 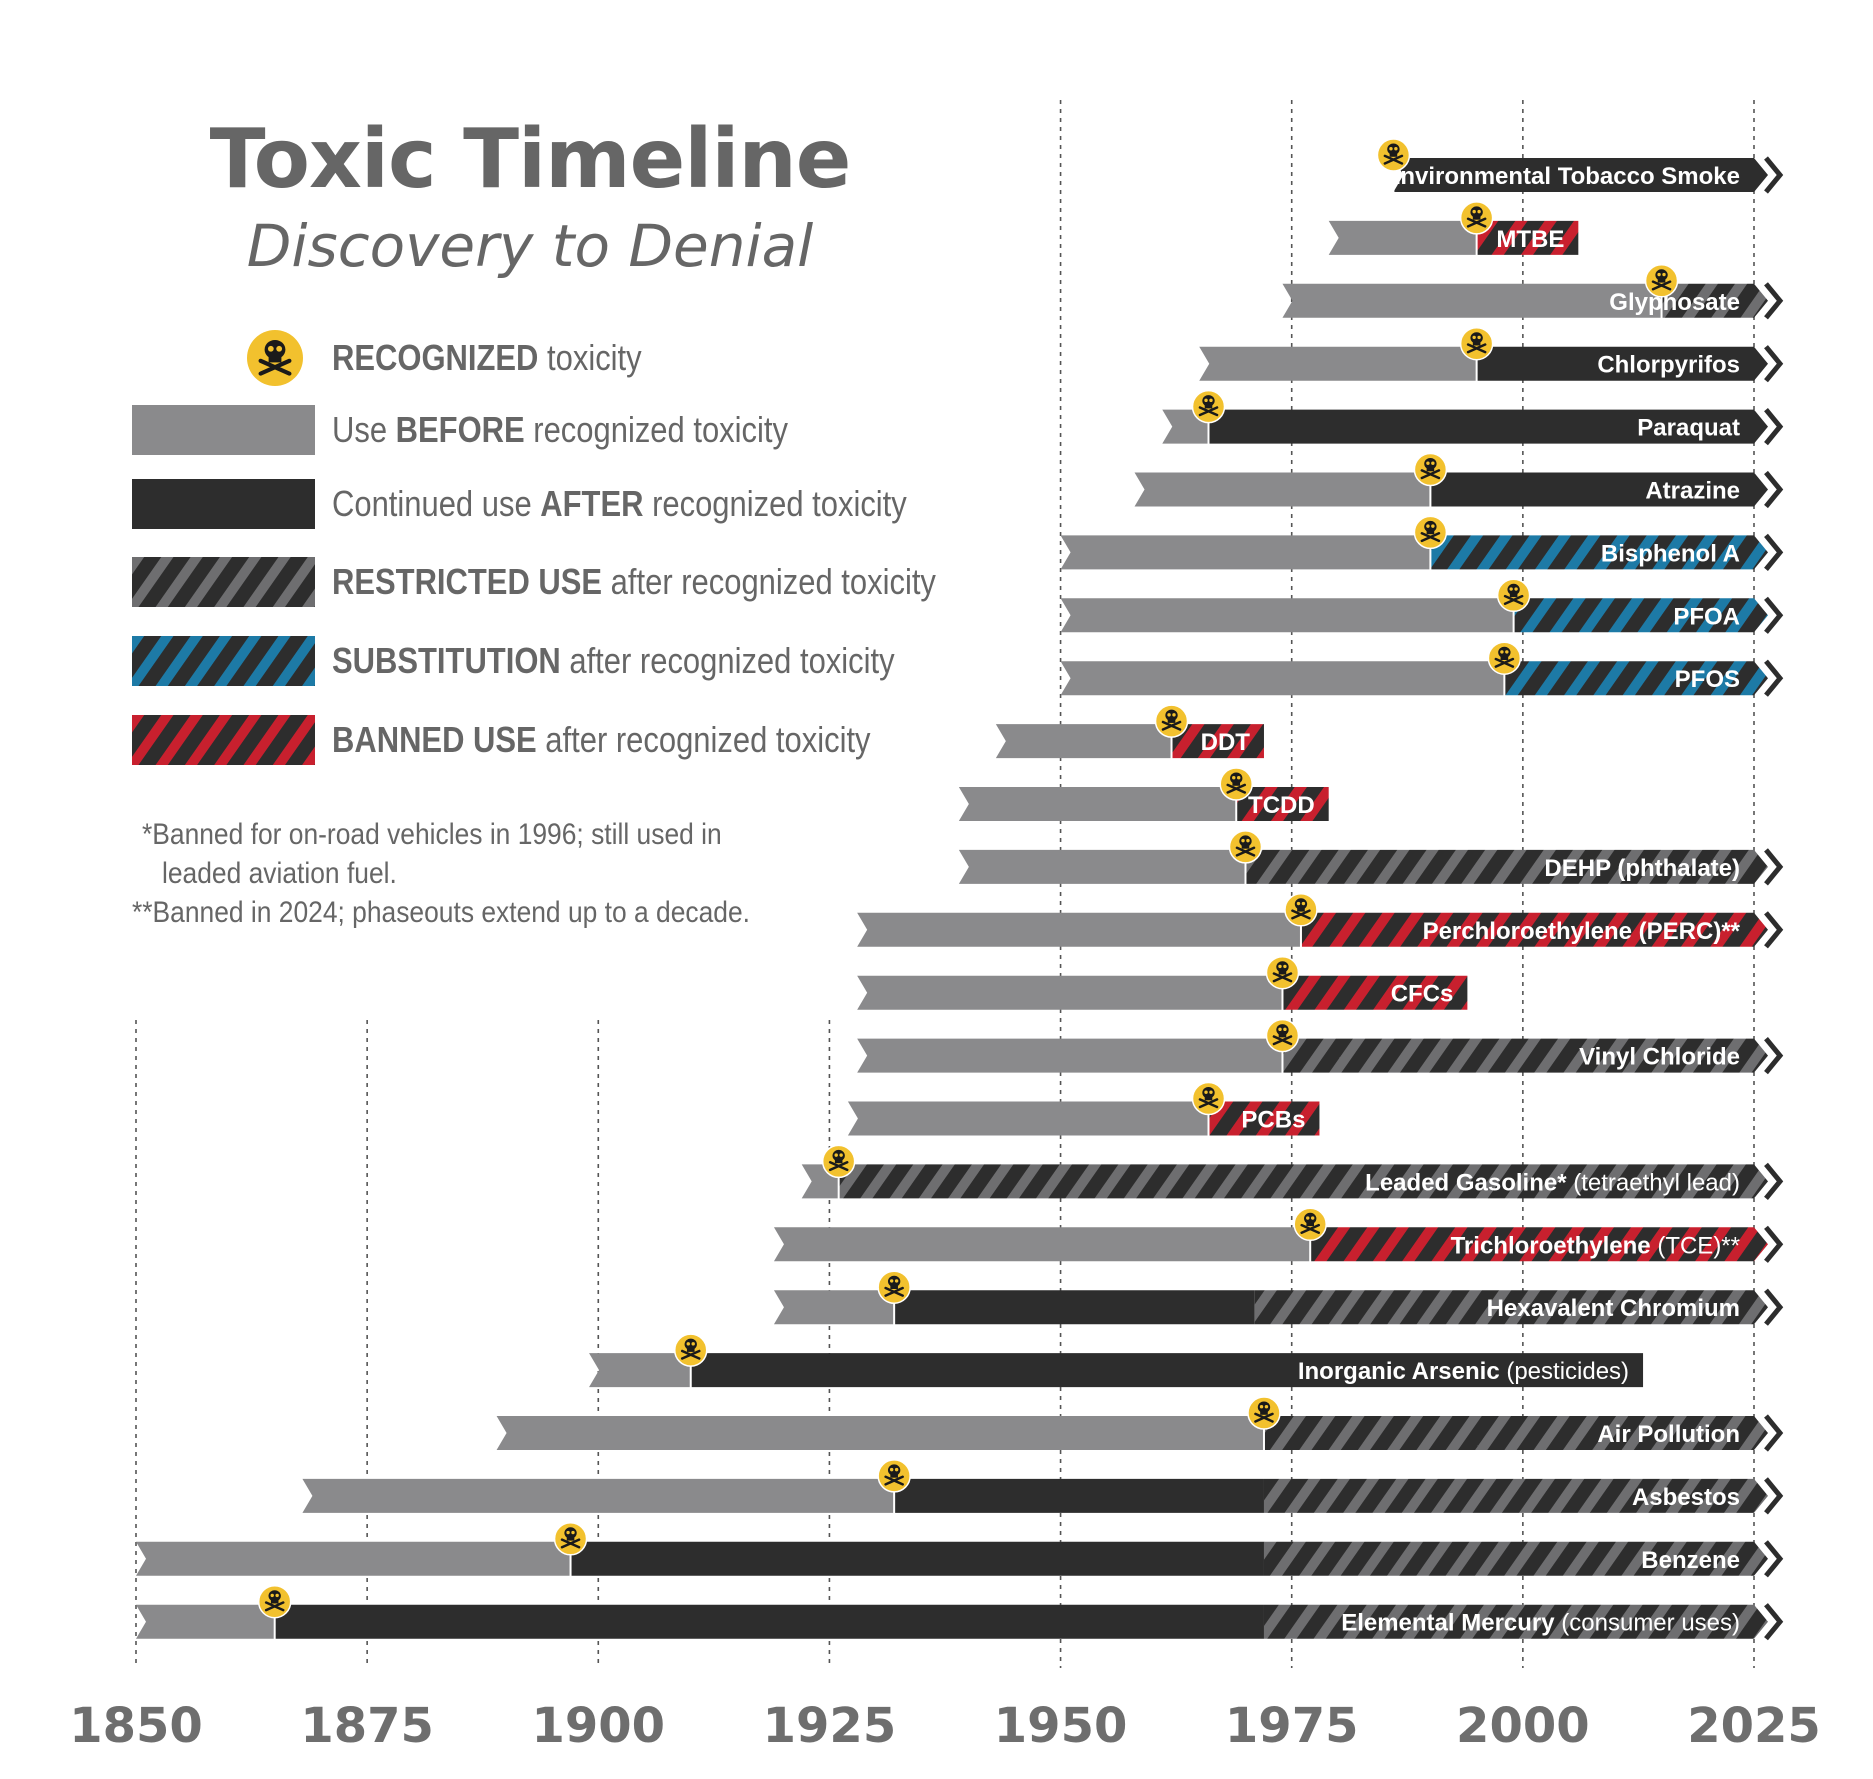 I want to click on bar-mtbe: MTBE, so click(x=1453, y=231).